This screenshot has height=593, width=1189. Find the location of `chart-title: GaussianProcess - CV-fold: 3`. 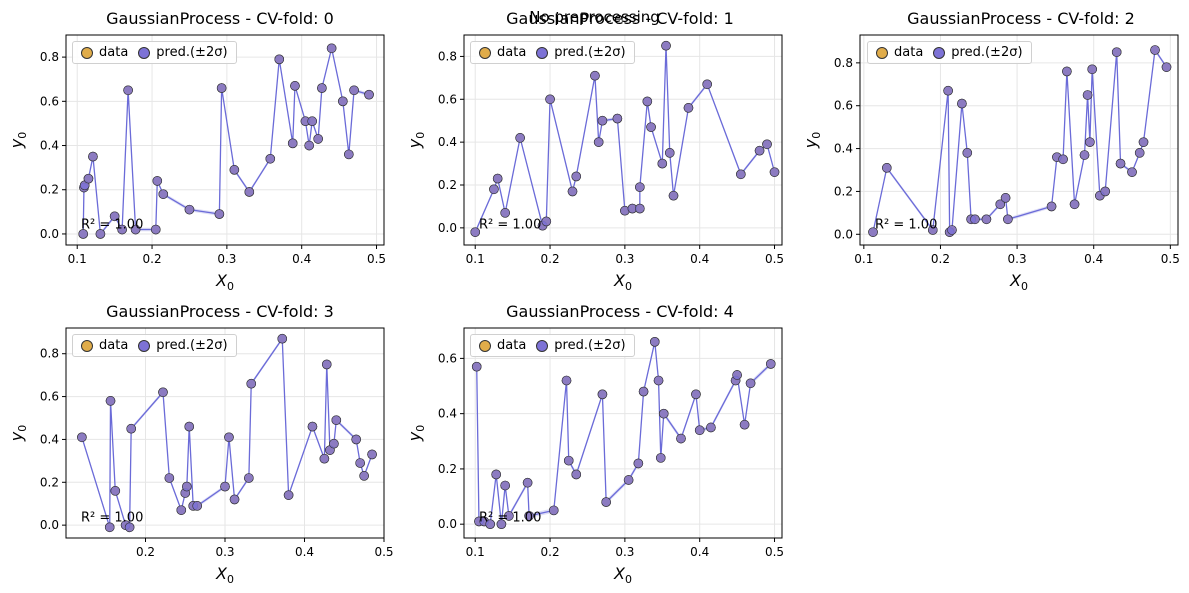

chart-title: GaussianProcess - CV-fold: 3 is located at coordinates (220, 311).